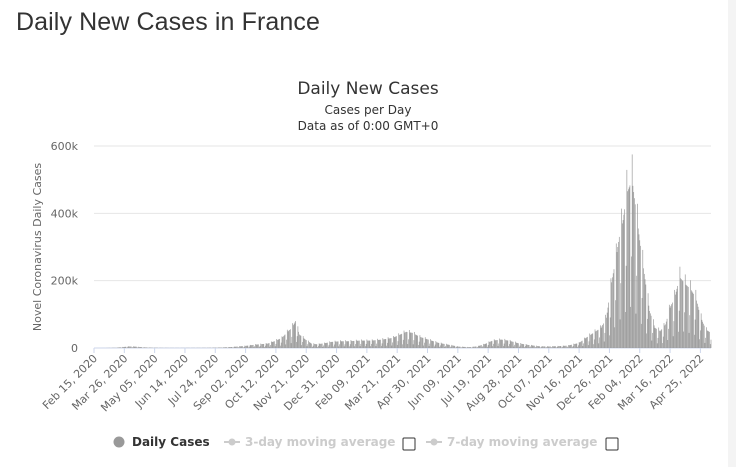  What do you see at coordinates (309, 442) in the screenshot?
I see `legend-item-3-day-average: 3-day moving average` at bounding box center [309, 442].